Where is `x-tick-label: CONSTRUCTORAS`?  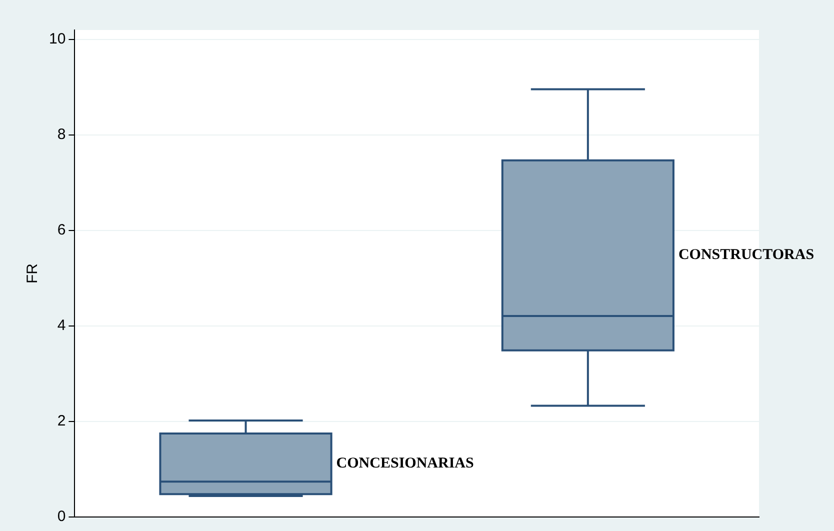 x-tick-label: CONSTRUCTORAS is located at coordinates (746, 255).